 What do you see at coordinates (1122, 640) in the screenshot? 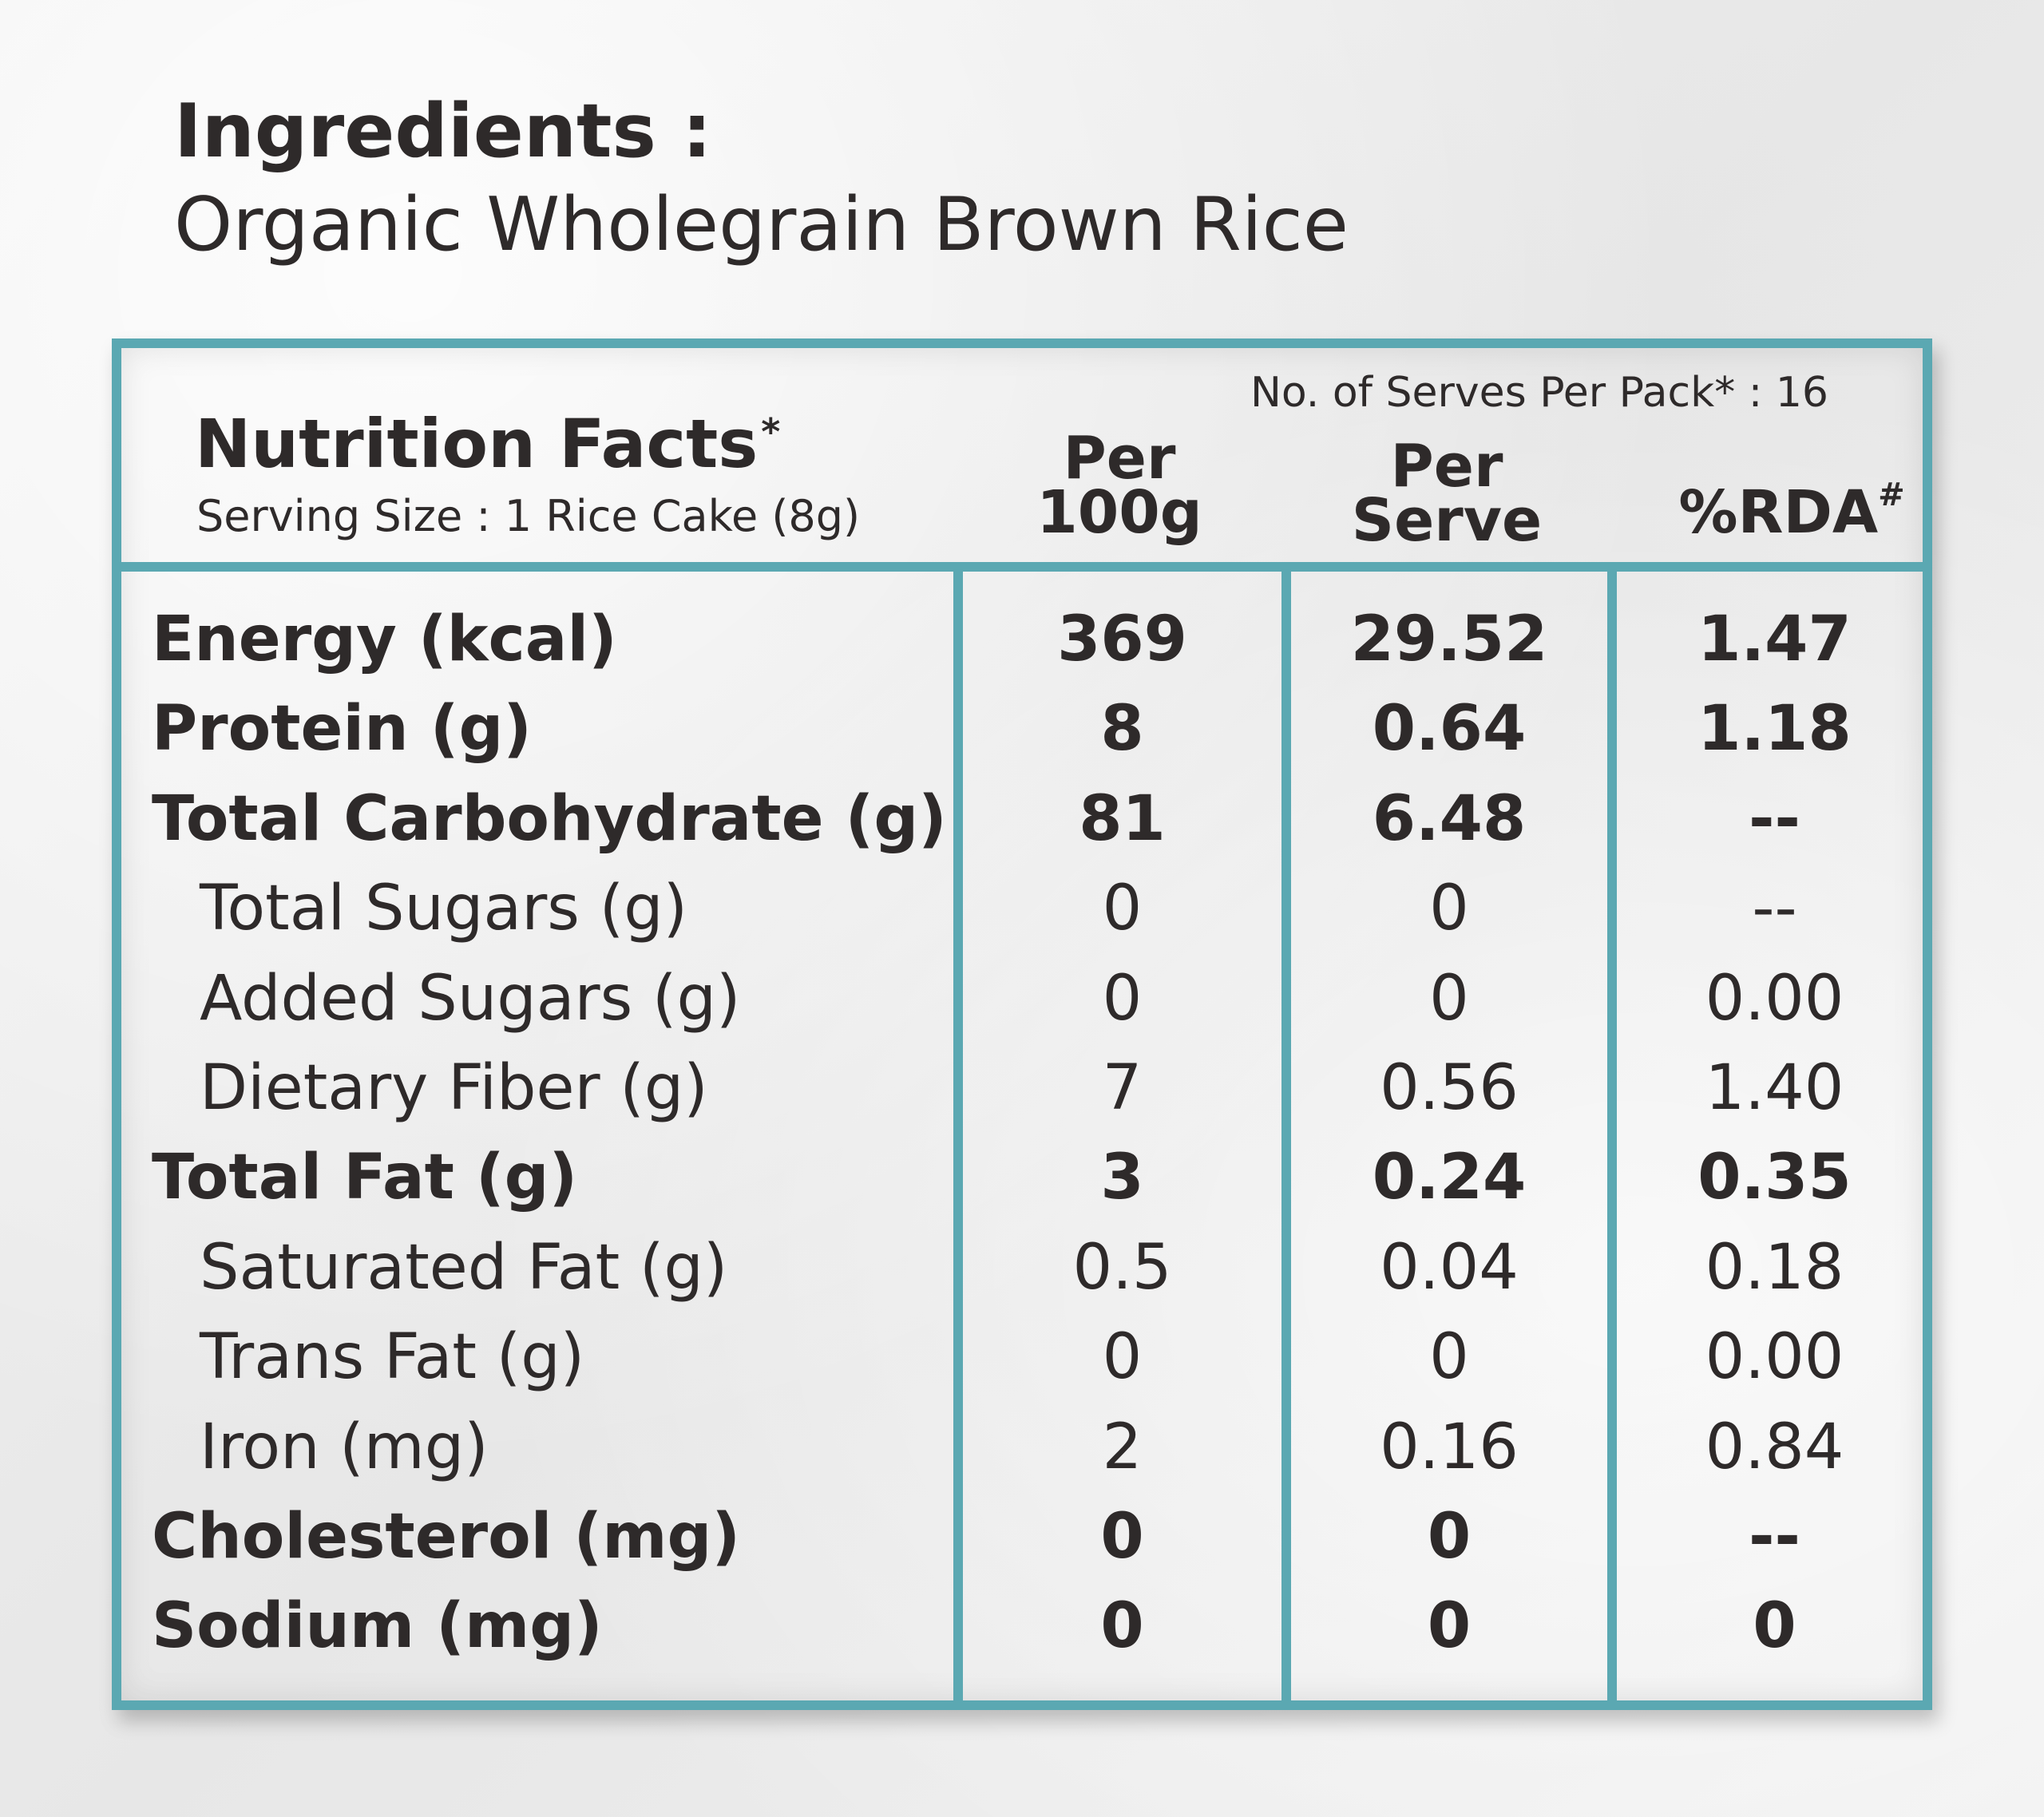
I see `value-per-100g: 369` at bounding box center [1122, 640].